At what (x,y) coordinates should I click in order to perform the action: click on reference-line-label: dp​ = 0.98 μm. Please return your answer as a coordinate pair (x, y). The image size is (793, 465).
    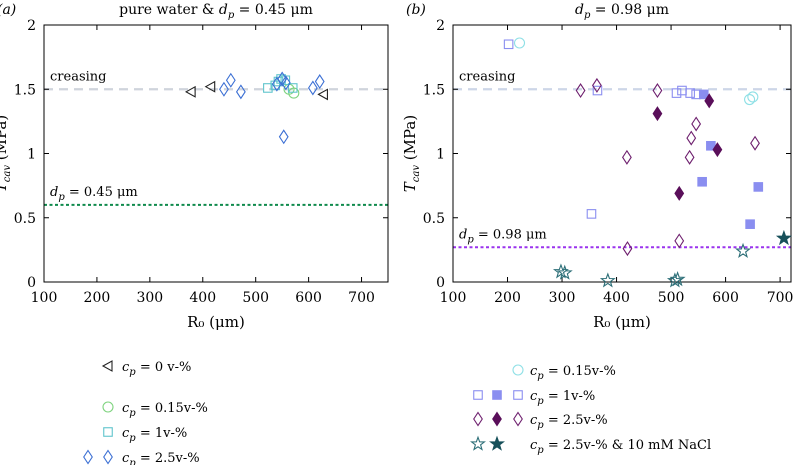
    Looking at the image, I should click on (503, 236).